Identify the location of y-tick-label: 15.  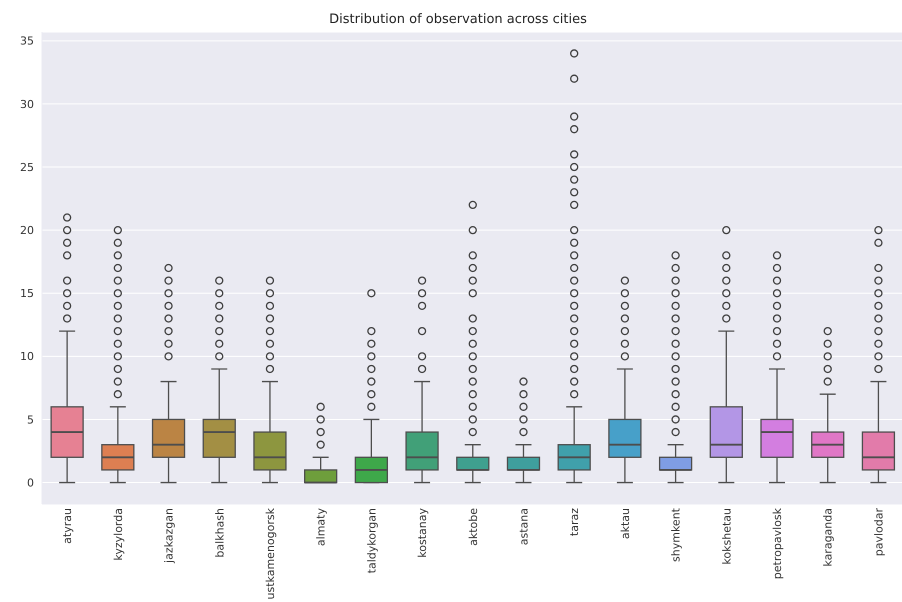
(27, 293).